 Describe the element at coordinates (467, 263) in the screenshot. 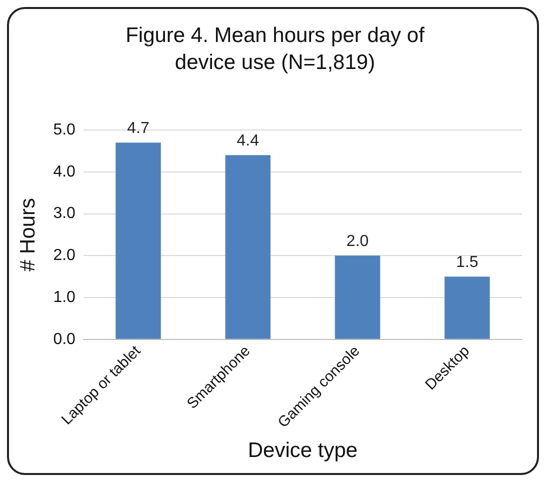

I see `data-label: 1.5` at that location.